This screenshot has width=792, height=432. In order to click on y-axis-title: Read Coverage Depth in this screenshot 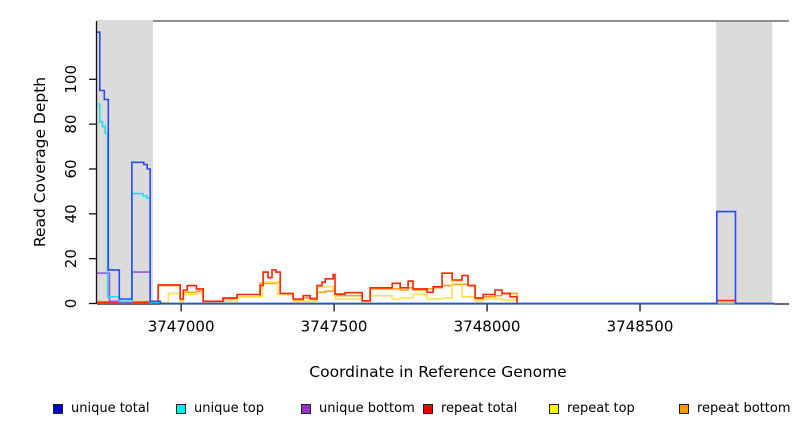, I will do `click(40, 162)`.